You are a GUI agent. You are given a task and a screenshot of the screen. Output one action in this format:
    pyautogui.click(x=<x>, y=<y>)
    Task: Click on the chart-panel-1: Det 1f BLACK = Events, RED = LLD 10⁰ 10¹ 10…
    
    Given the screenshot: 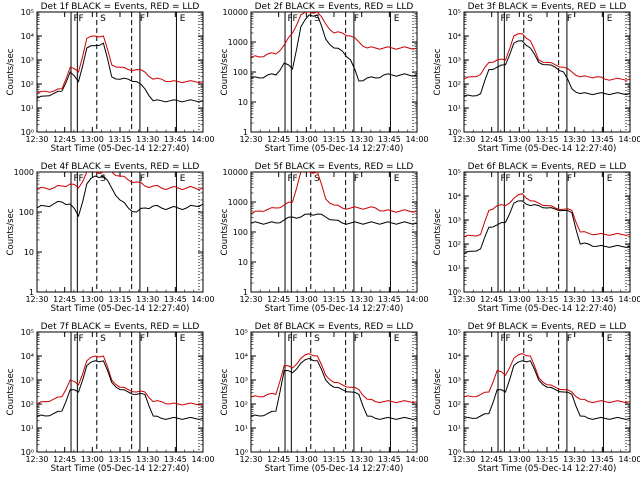 What is the action you would take?
    pyautogui.click(x=110, y=78)
    